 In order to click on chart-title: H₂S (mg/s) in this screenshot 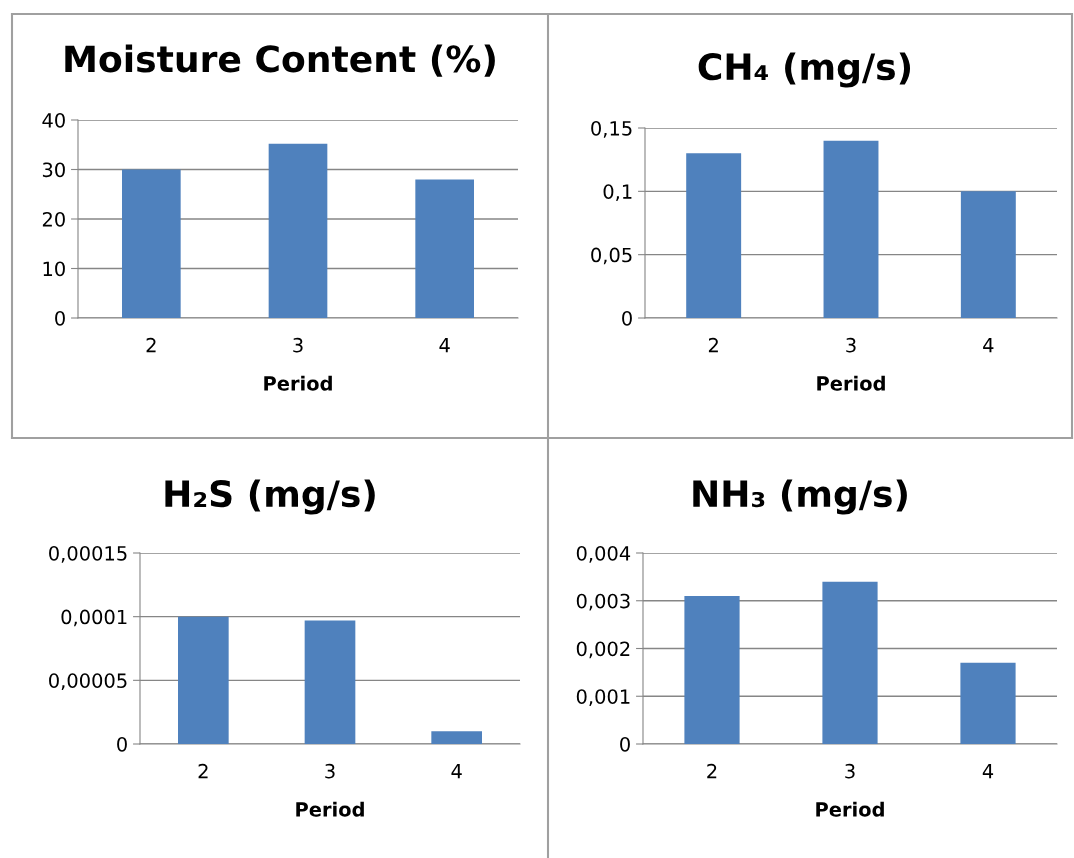, I will do `click(270, 497)`.